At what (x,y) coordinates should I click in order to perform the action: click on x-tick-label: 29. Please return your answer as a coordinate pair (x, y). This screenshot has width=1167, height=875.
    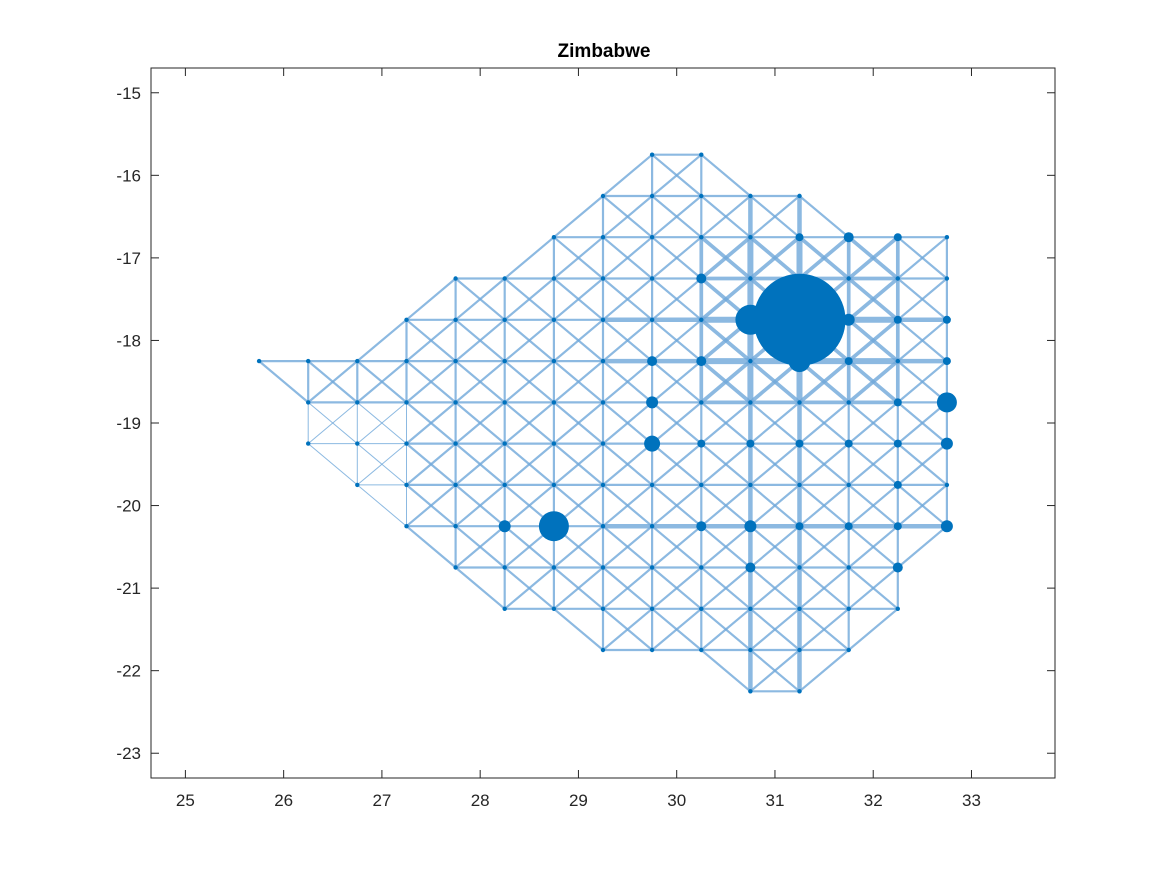
    Looking at the image, I should click on (578, 800).